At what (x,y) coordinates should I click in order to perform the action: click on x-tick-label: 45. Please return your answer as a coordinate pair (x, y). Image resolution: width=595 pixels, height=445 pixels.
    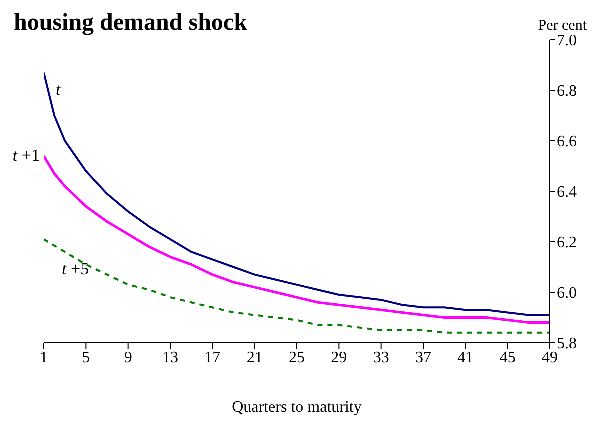
    Looking at the image, I should click on (508, 357).